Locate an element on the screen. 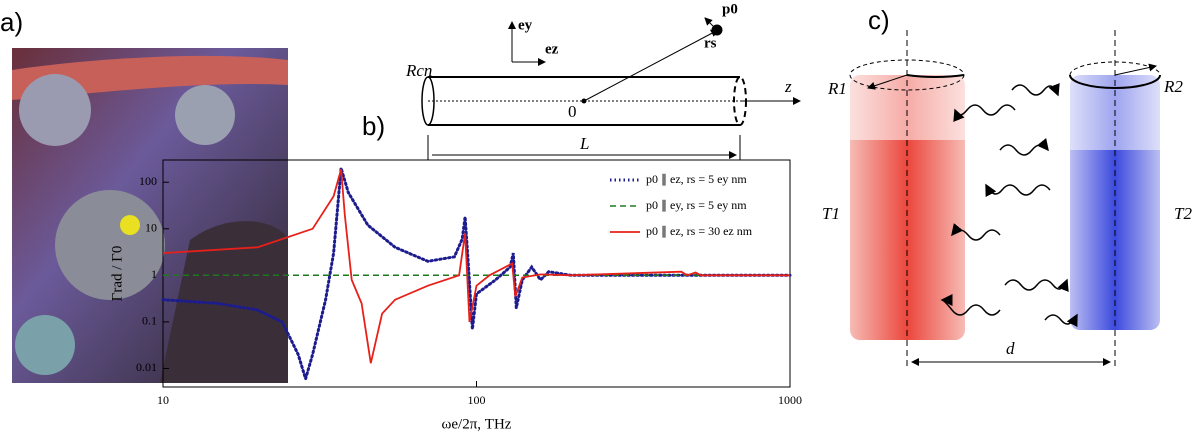 The image size is (1194, 442). y-tick-label: 10 is located at coordinates (151, 228).